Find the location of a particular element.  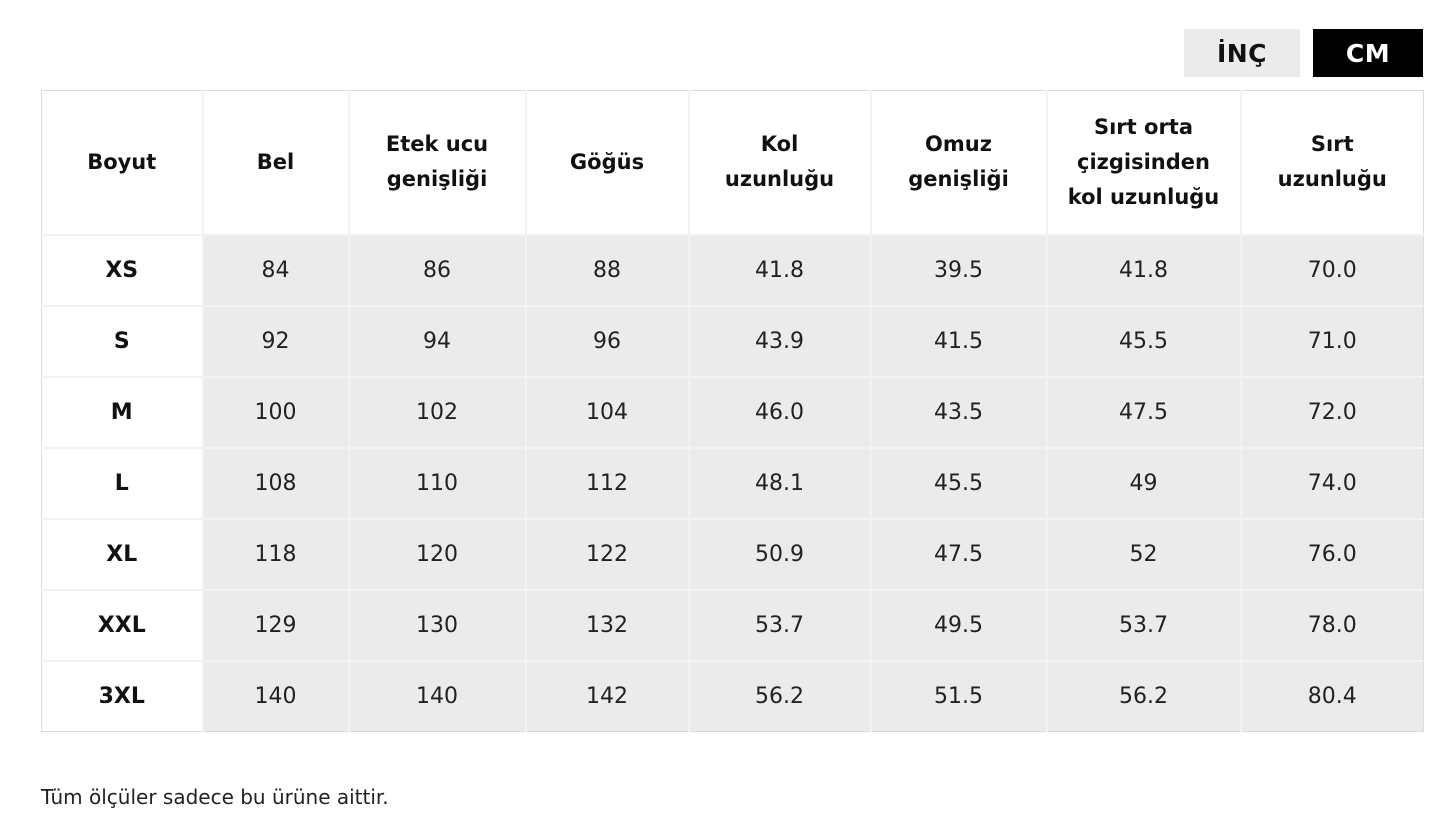

header-label-line: Kol is located at coordinates (779, 144).